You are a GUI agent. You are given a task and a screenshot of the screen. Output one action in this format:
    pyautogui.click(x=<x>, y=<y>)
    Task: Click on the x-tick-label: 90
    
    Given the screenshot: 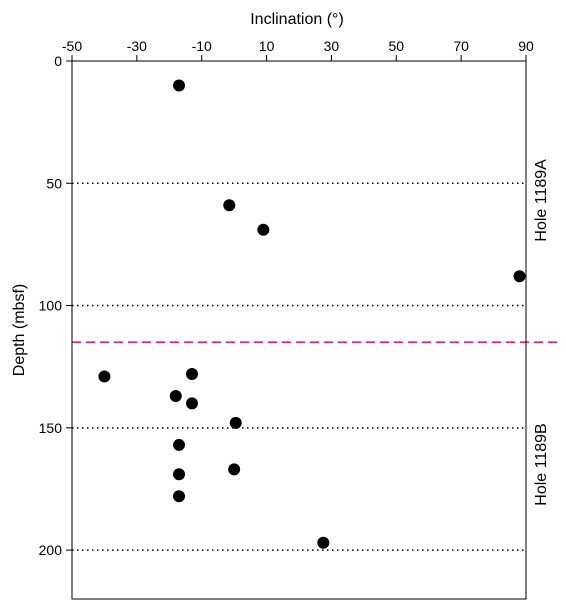 What is the action you would take?
    pyautogui.click(x=526, y=46)
    